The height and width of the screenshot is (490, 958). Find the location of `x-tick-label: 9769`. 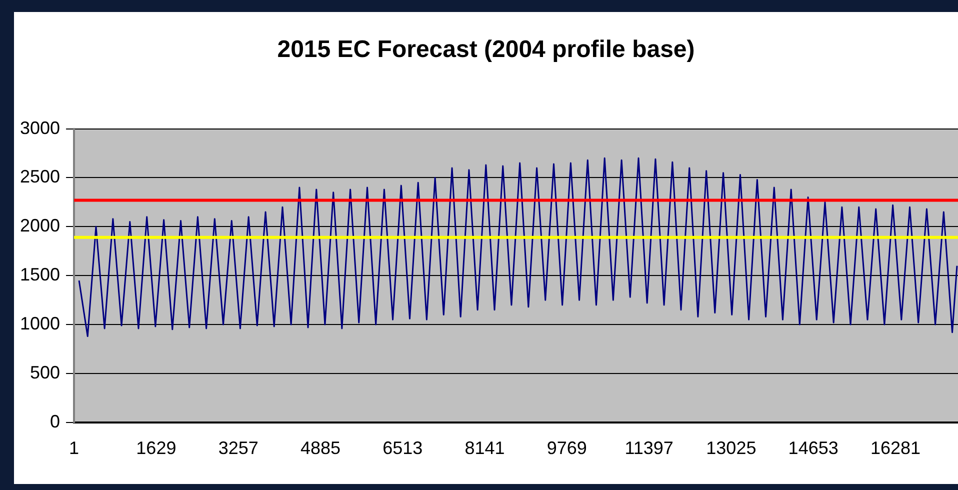

x-tick-label: 9769 is located at coordinates (566, 448).